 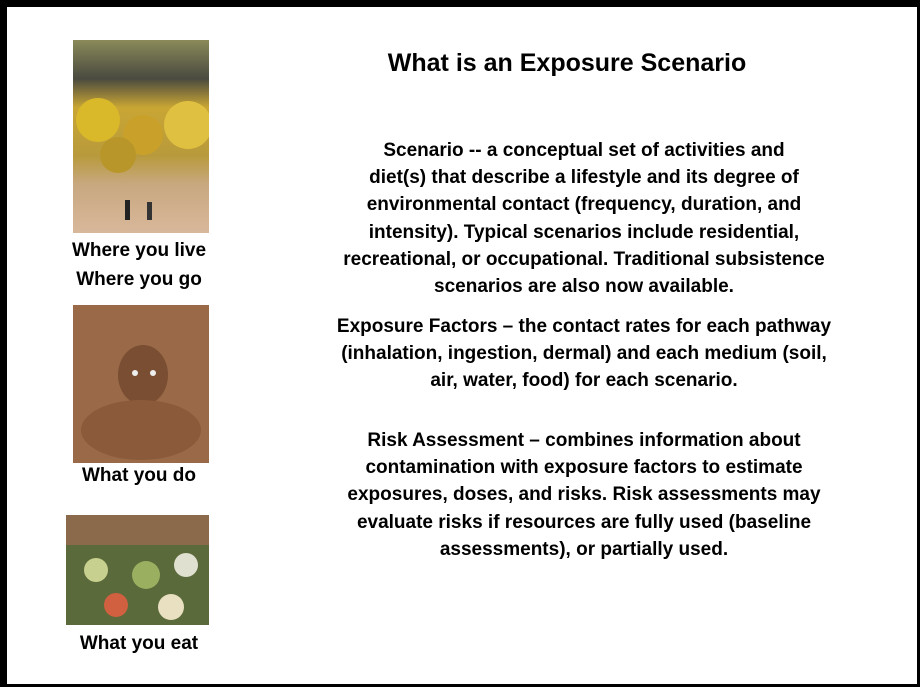 I want to click on photo-landscape, so click(x=141, y=136).